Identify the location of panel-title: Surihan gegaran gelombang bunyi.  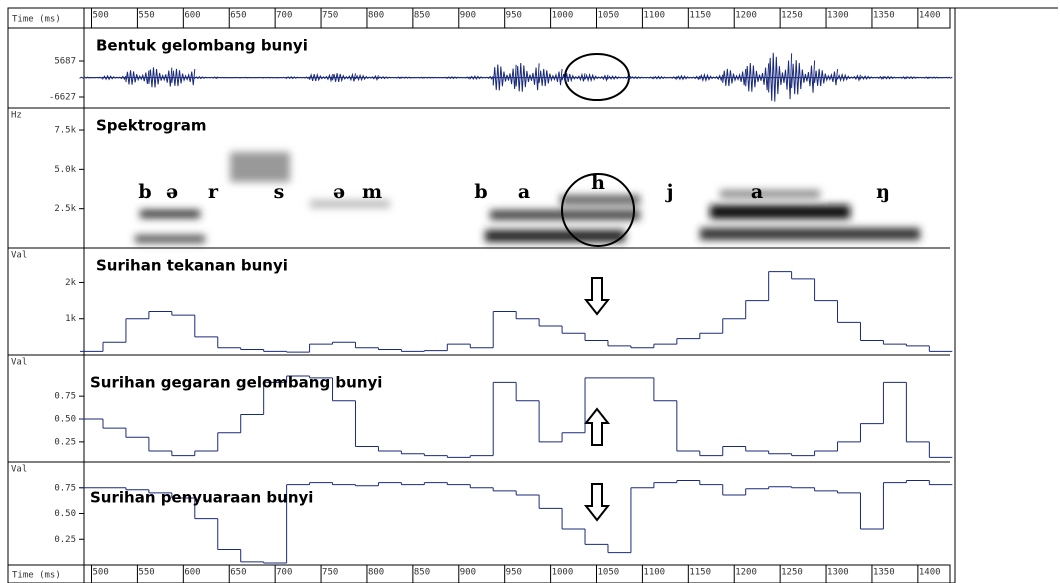
(236, 383).